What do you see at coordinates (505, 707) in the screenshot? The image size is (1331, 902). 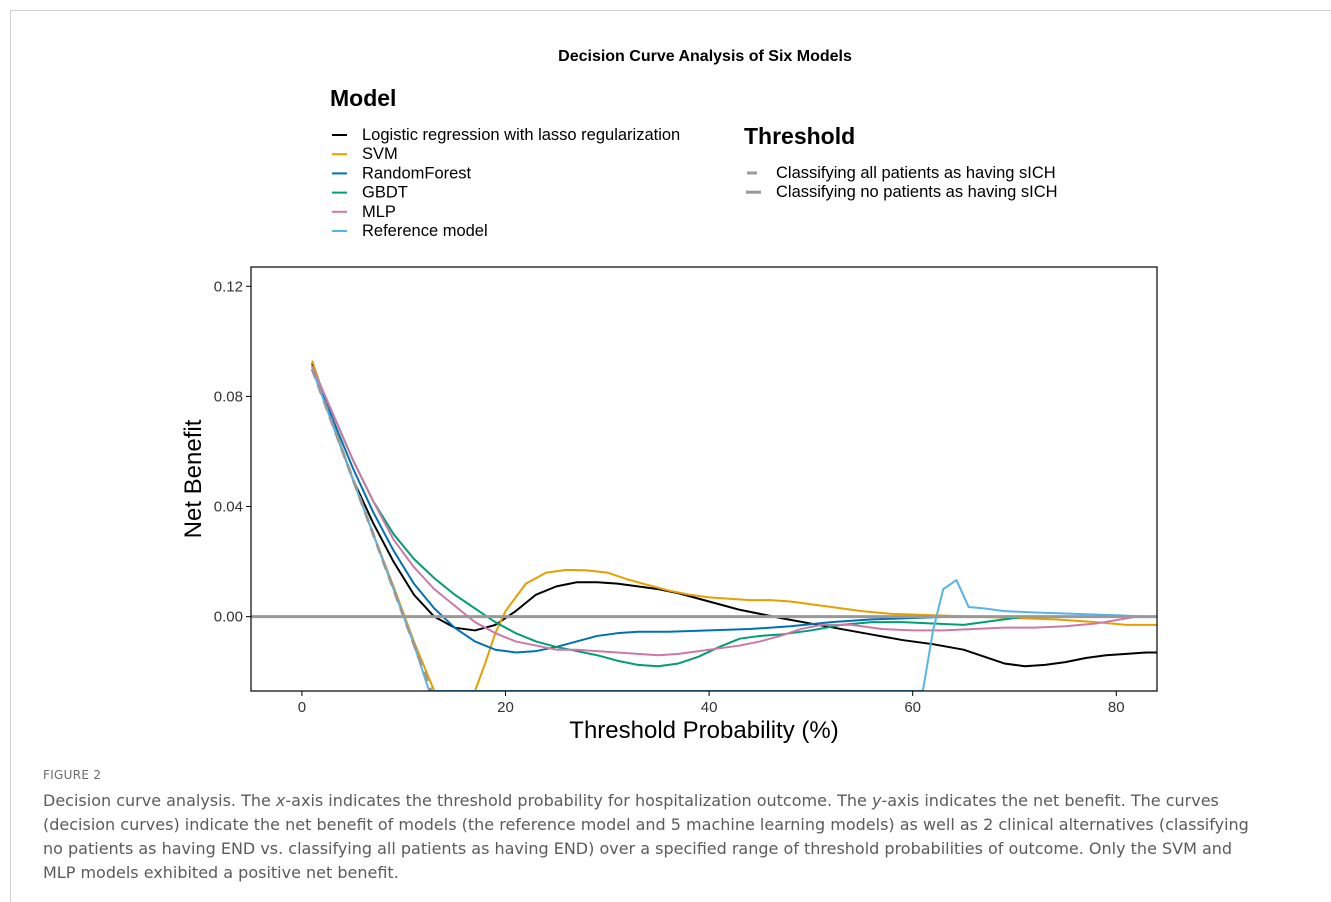 I see `x-tick-label: 20` at bounding box center [505, 707].